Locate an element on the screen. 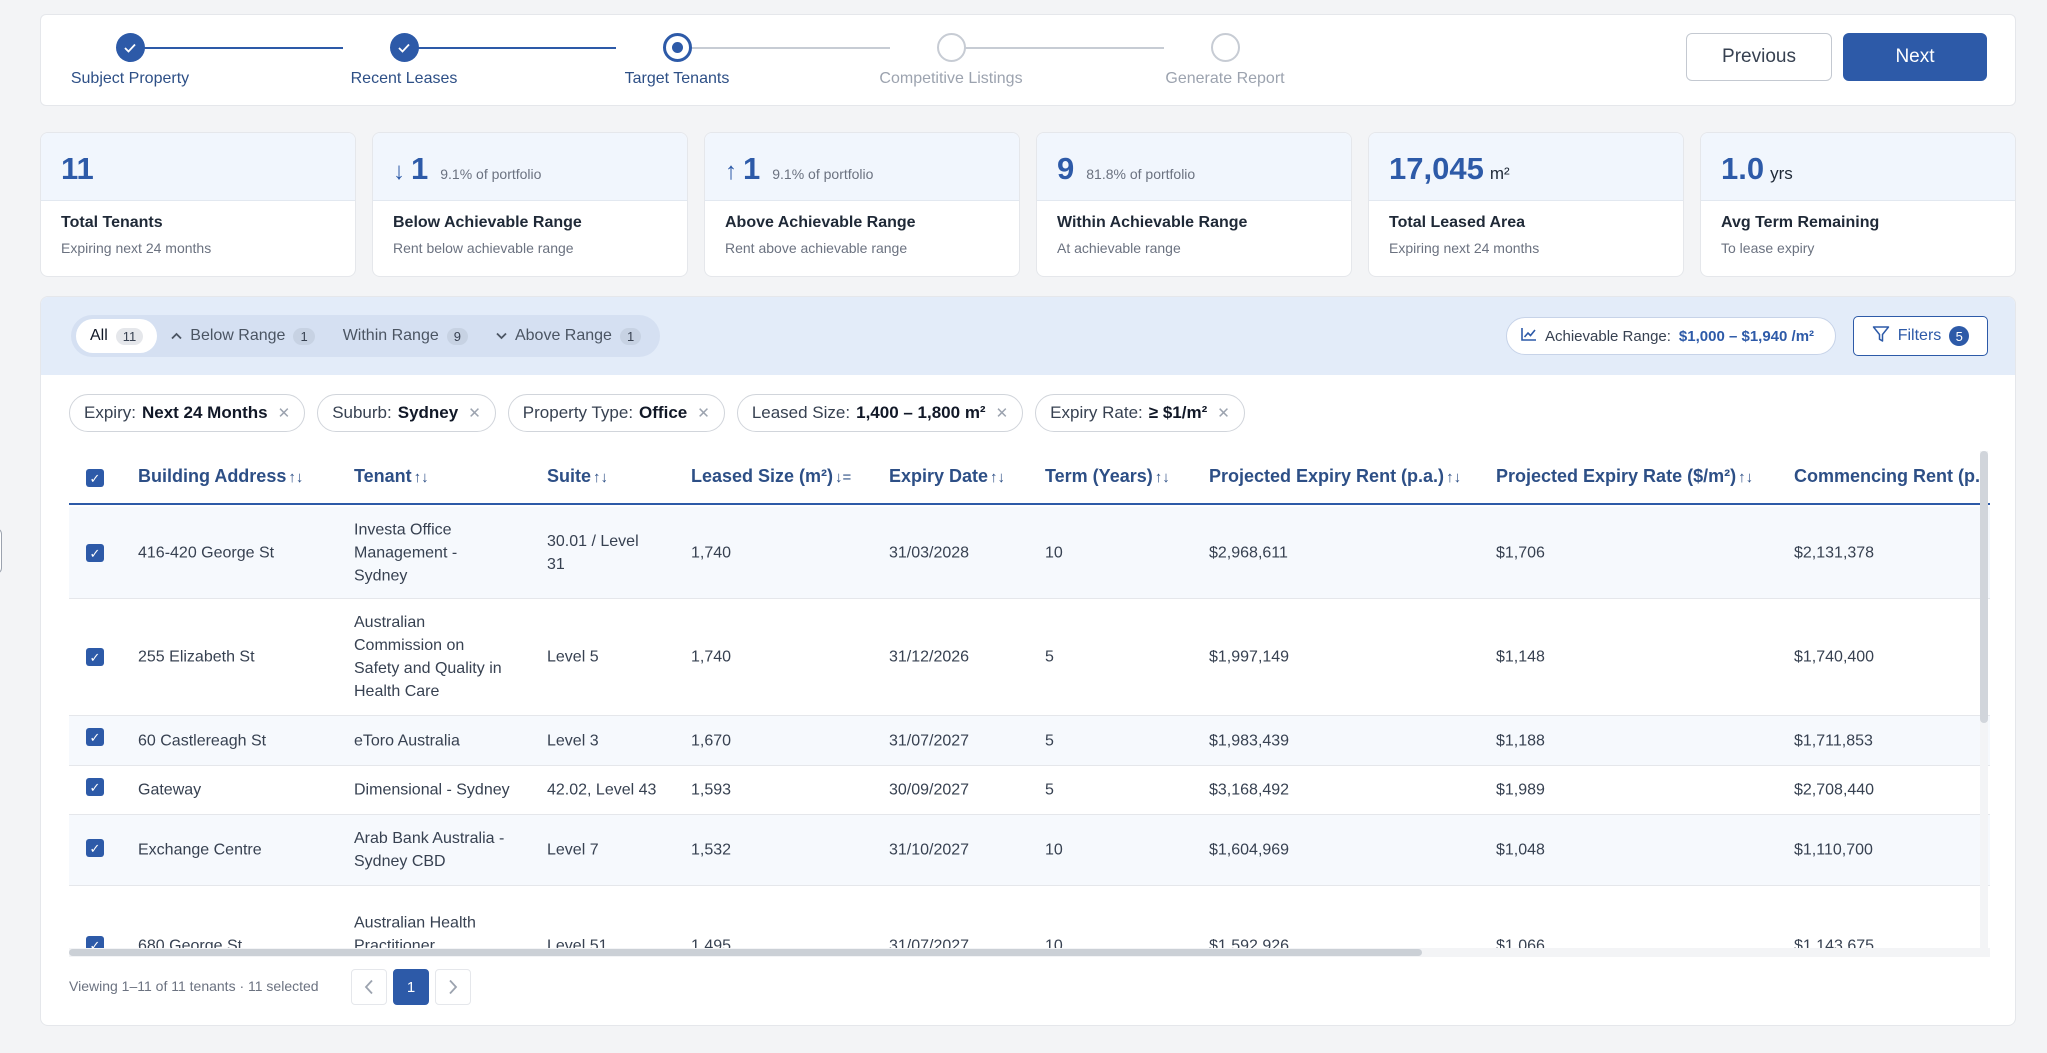 Image resolution: width=2047 pixels, height=1053 pixels. stat-title: Within Achievable Range is located at coordinates (1152, 222).